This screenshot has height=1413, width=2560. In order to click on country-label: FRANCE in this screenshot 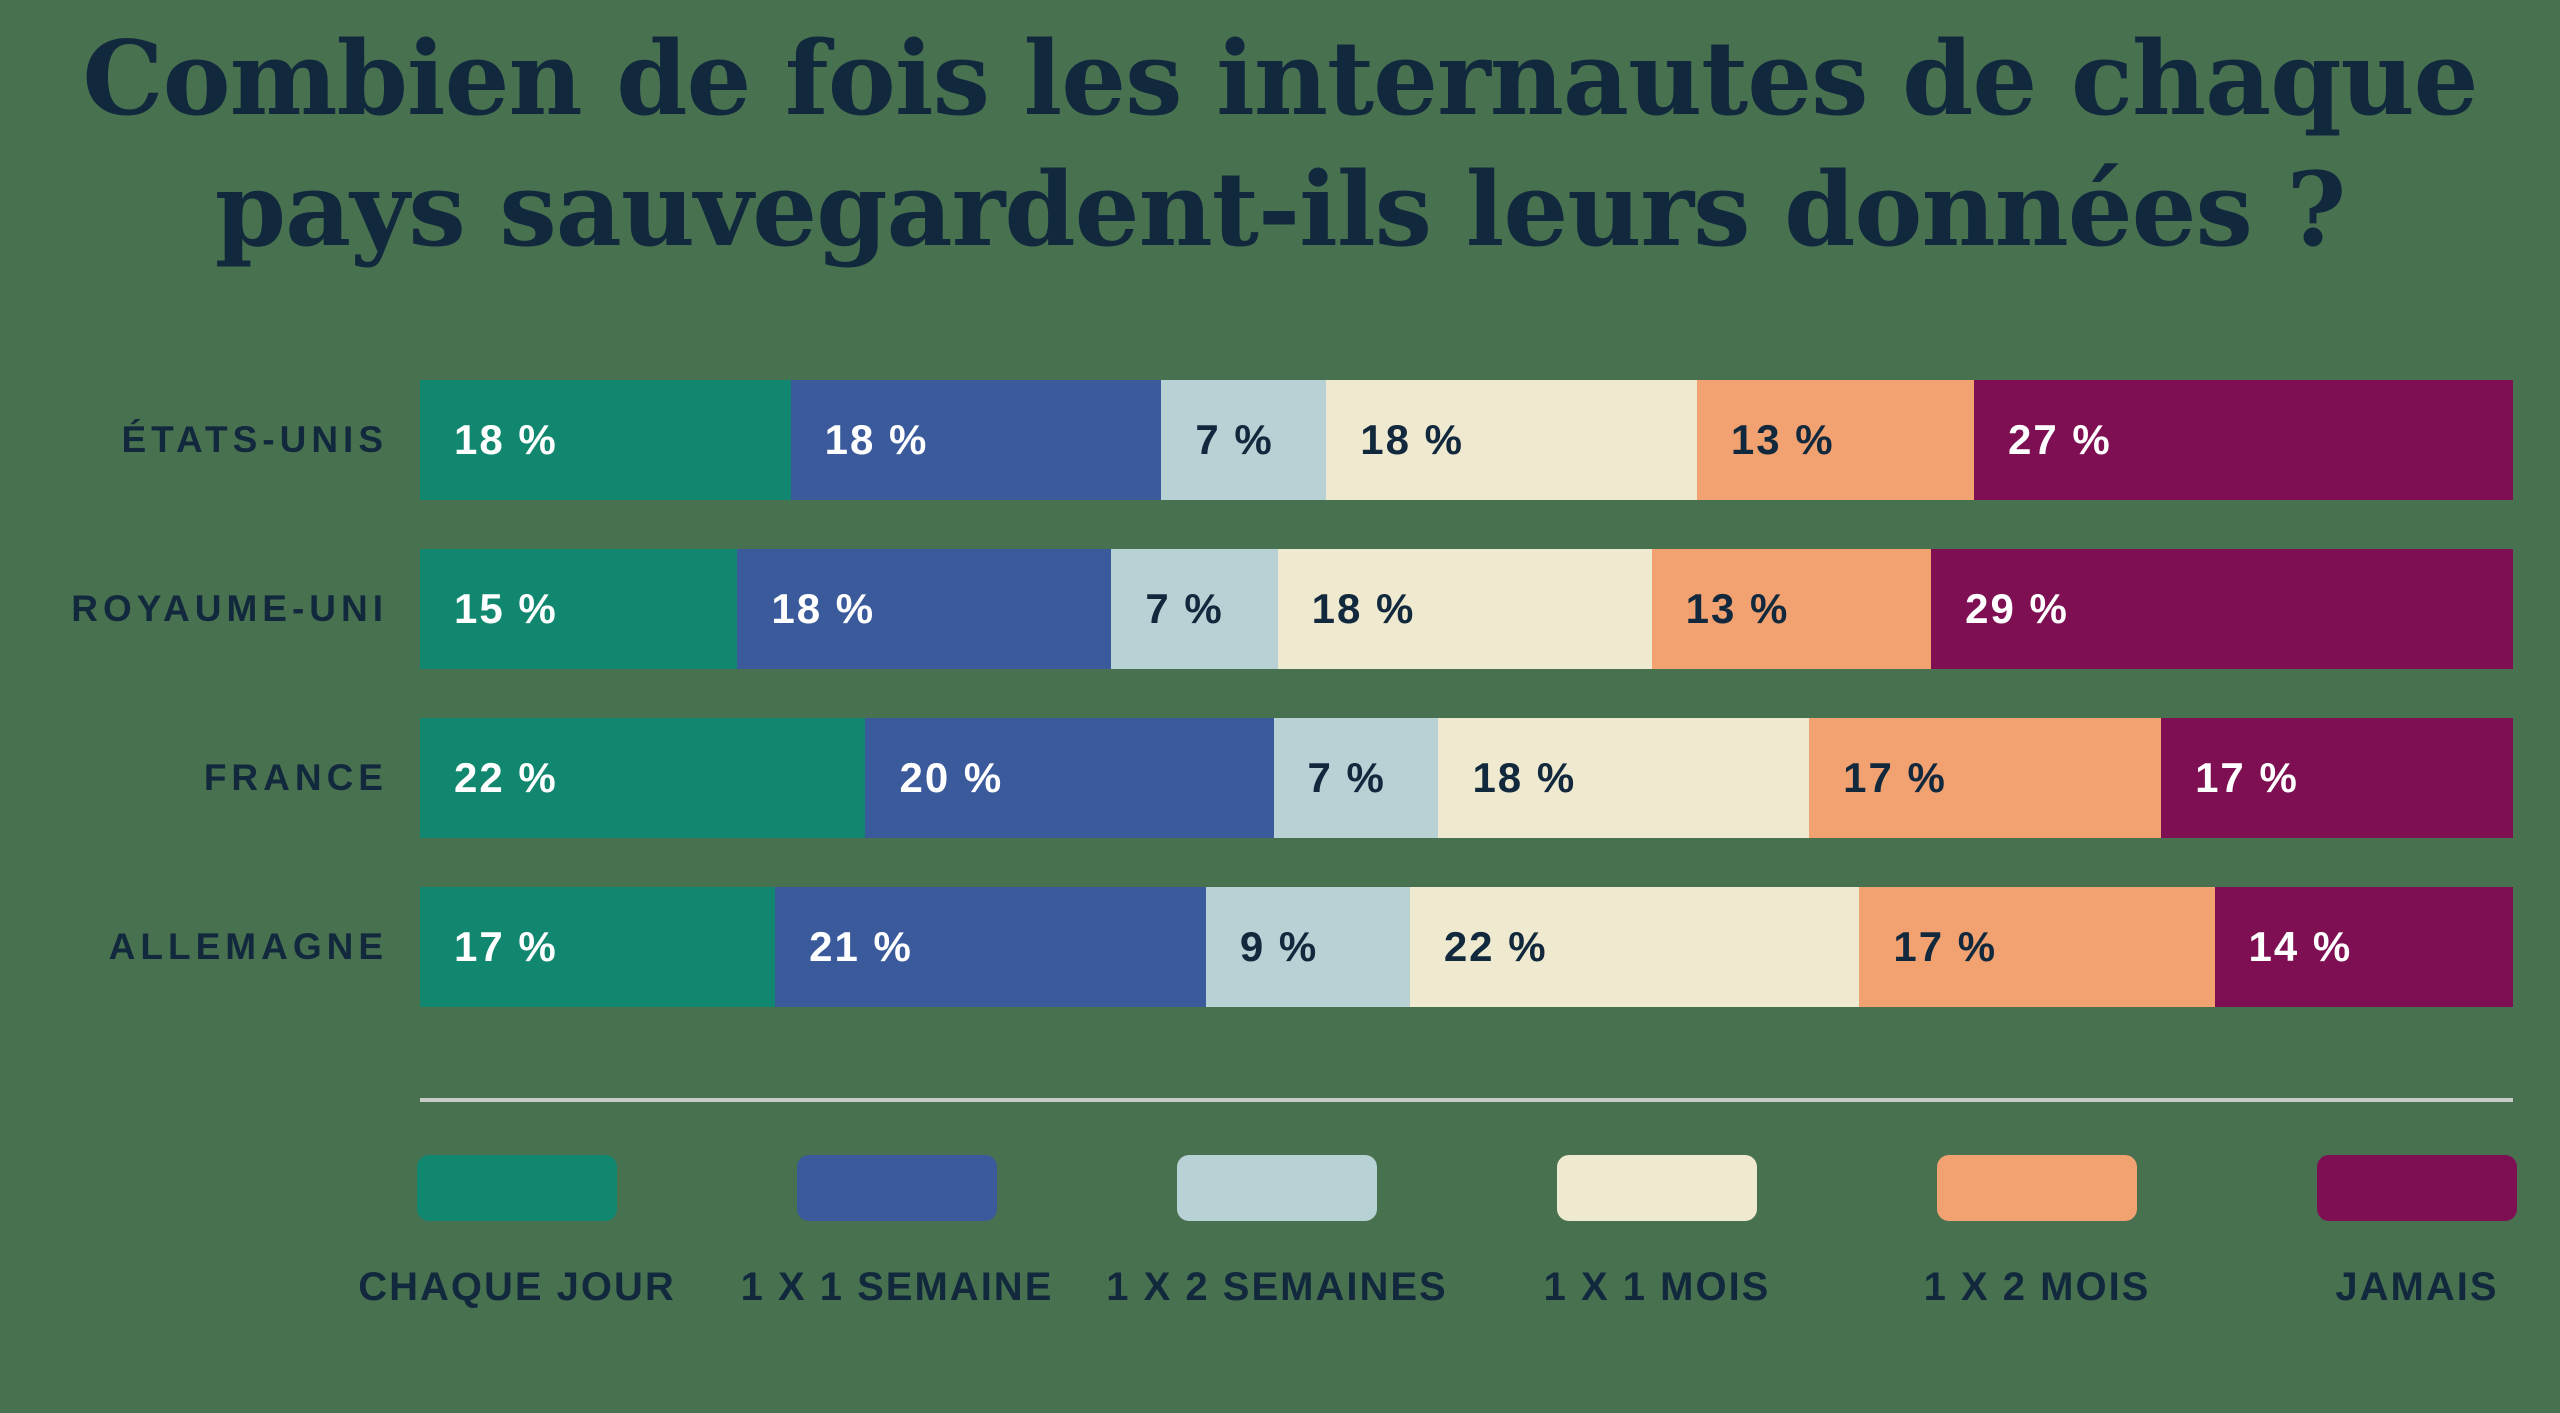, I will do `click(295, 777)`.